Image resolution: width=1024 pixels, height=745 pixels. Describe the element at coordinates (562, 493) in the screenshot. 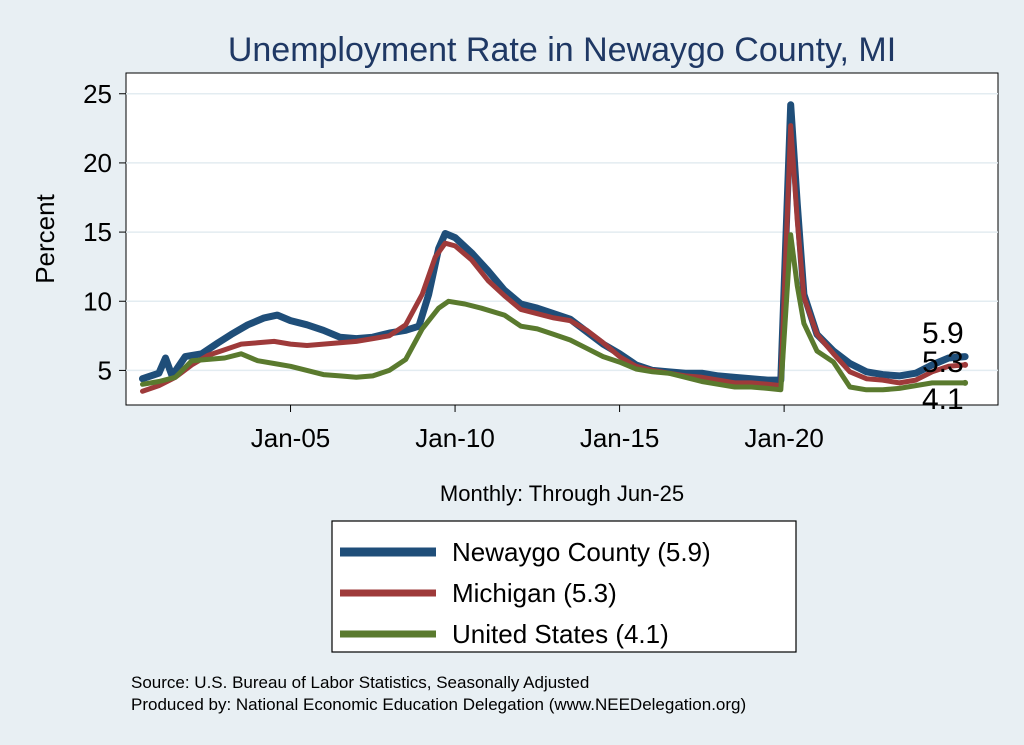

I see `x-axis-label: Monthly: Through Jun-25` at that location.